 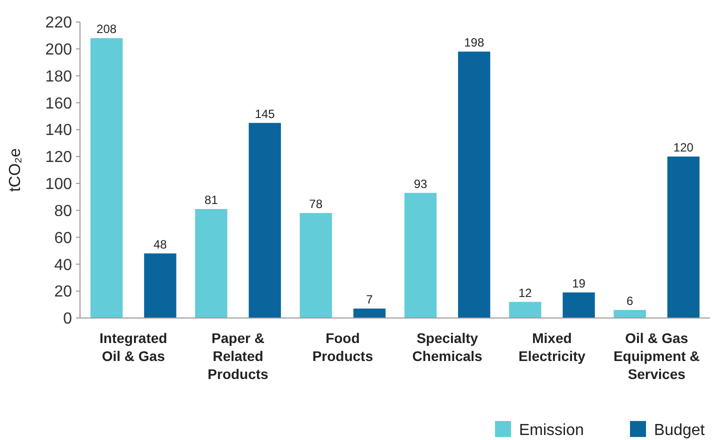 I want to click on y-tick-label: 160, so click(x=58, y=103).